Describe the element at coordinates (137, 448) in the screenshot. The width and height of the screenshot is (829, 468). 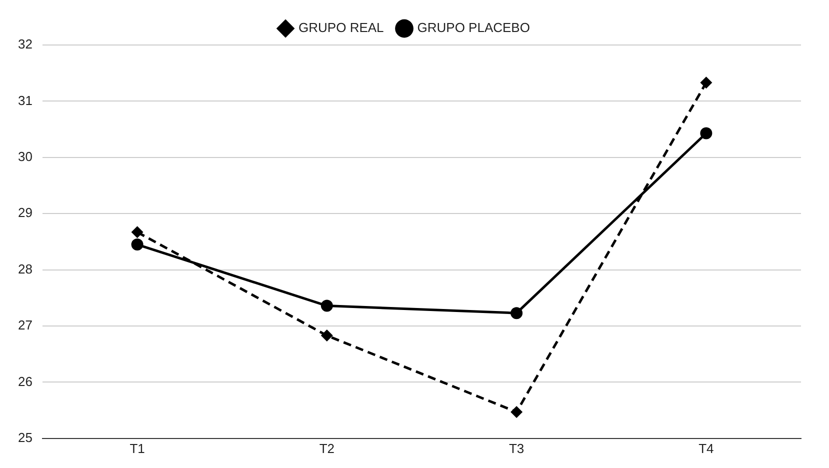
I see `x-tick-label: T1` at that location.